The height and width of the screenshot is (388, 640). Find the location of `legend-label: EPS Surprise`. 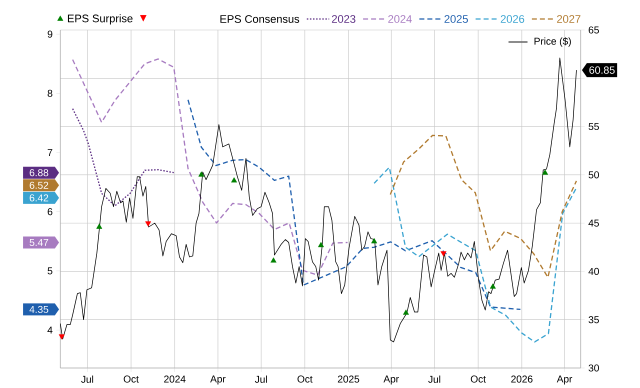

legend-label: EPS Surprise is located at coordinates (100, 19).